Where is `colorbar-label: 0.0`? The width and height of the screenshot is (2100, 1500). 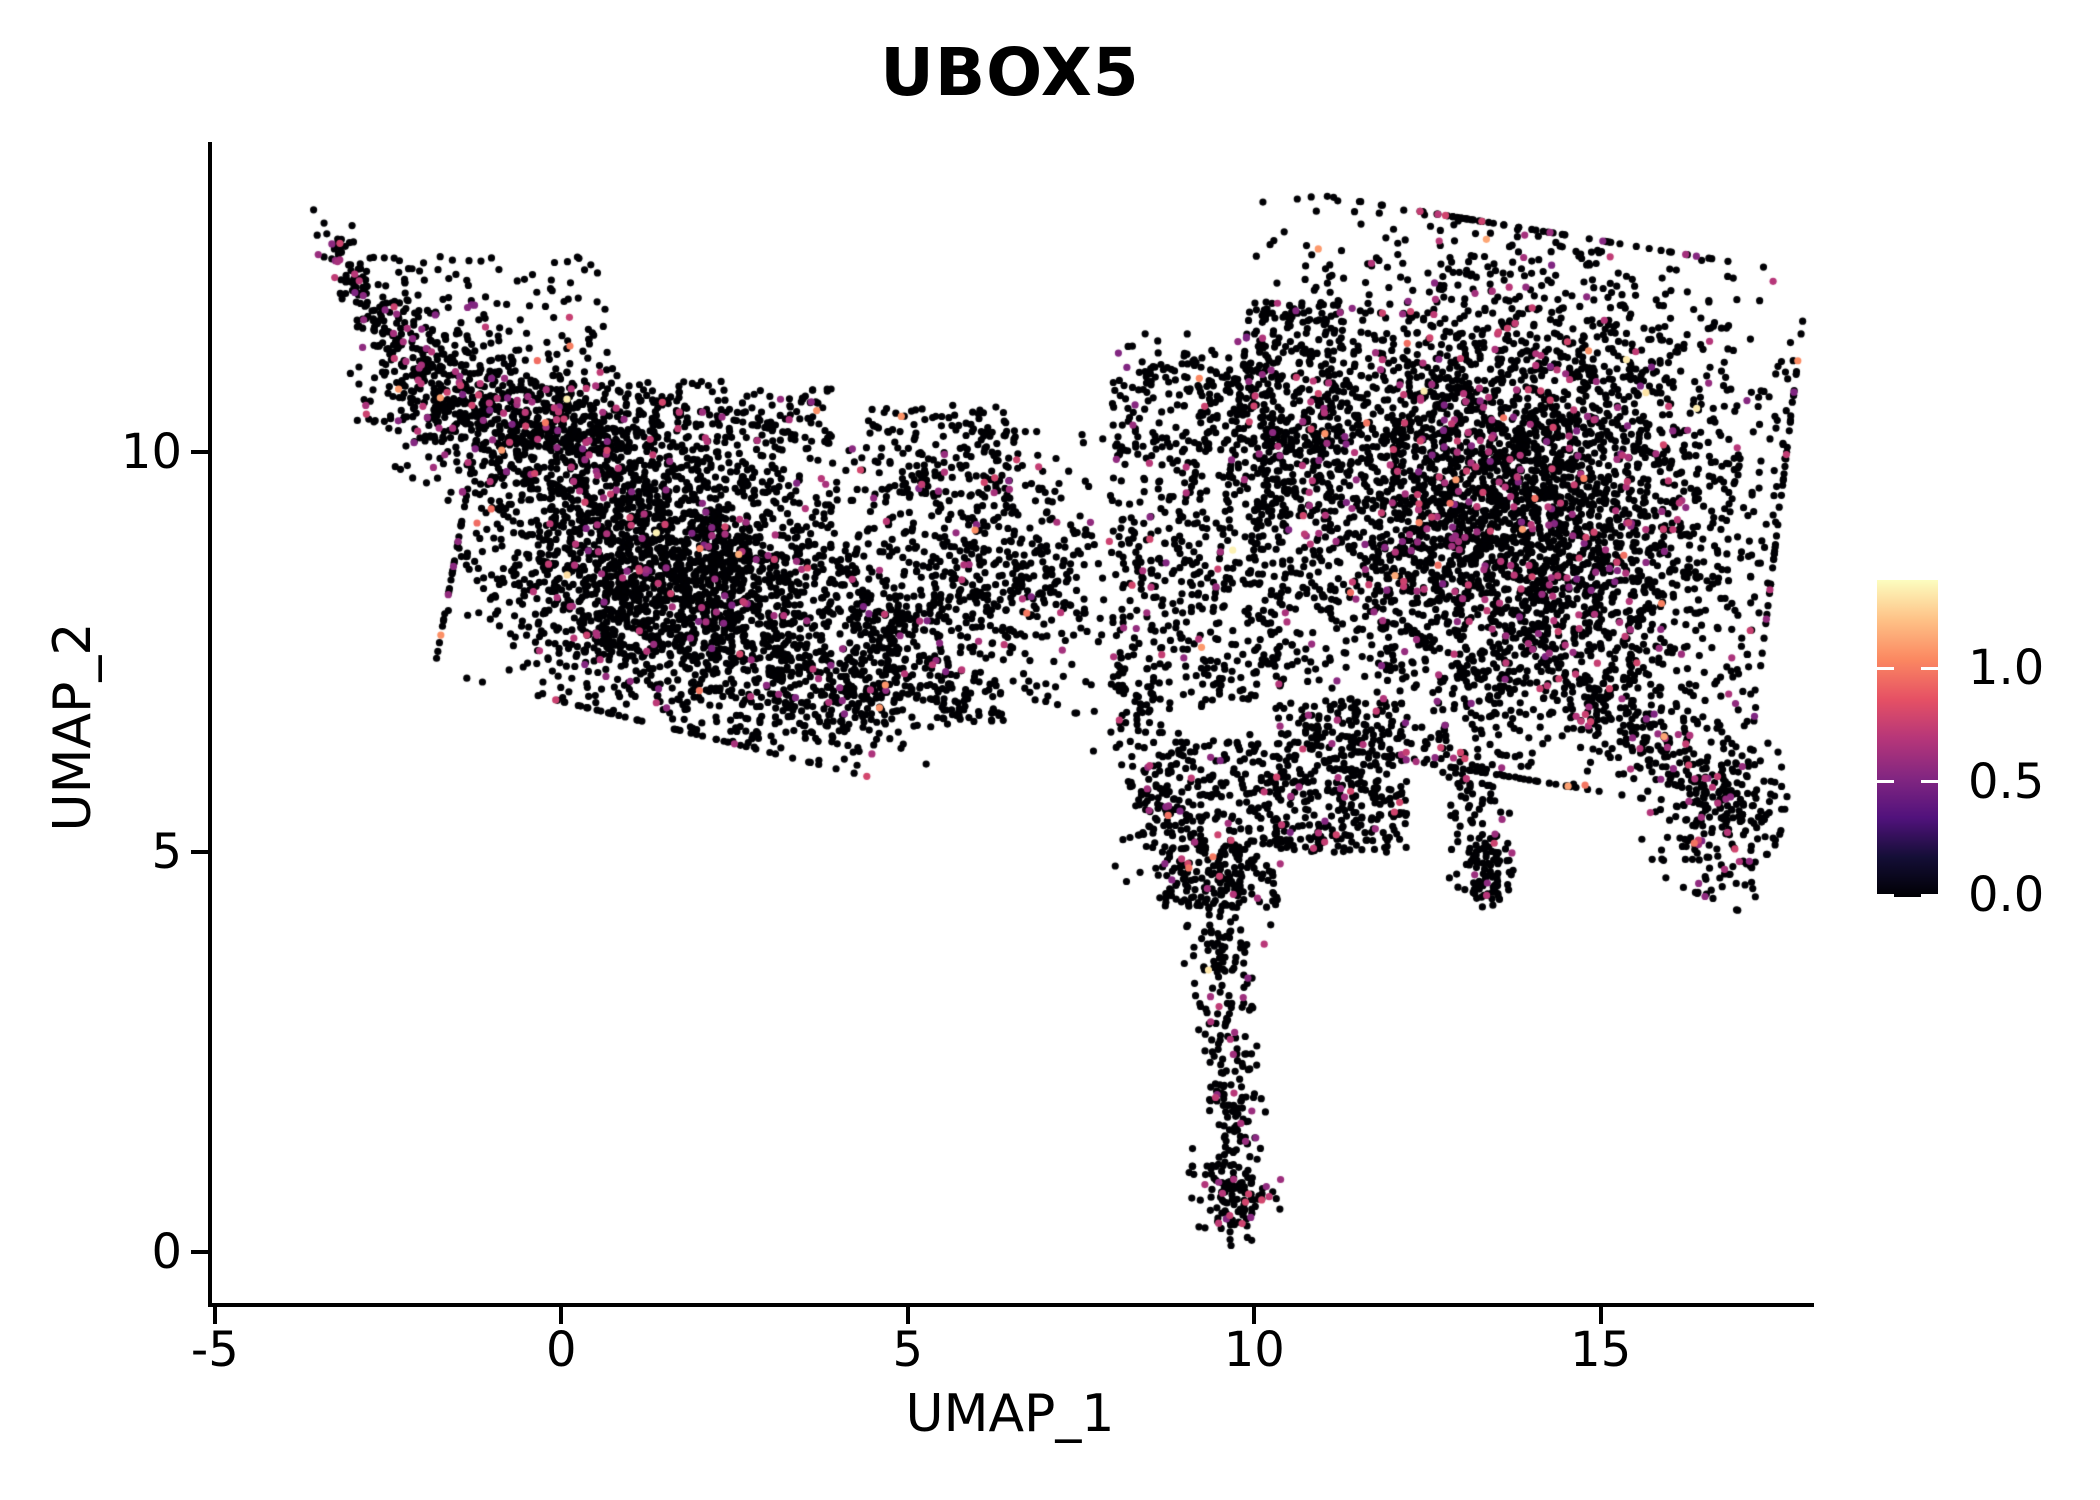
colorbar-label: 0.0 is located at coordinates (2006, 895).